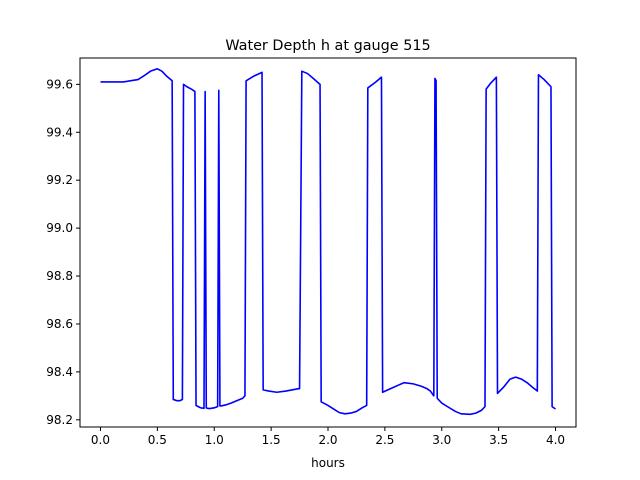 The image size is (640, 480). I want to click on x-tick-label: 4.0, so click(555, 440).